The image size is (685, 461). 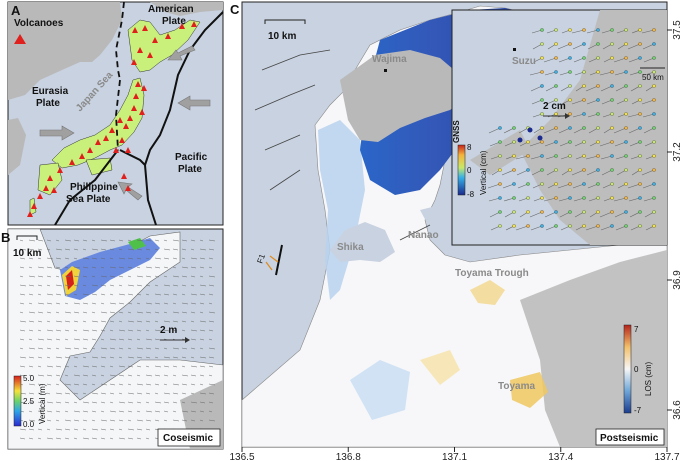 I want to click on y-tick-label: 37.5, so click(x=677, y=30).